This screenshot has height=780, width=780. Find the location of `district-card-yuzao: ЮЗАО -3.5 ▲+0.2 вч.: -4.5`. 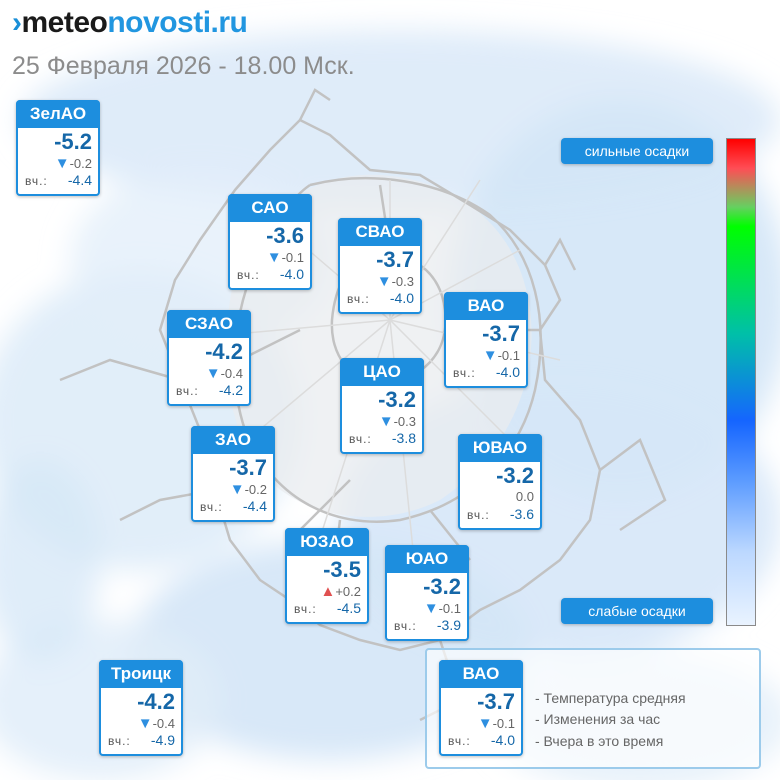

district-card-yuzao: ЮЗАО -3.5 ▲+0.2 вч.: -4.5 is located at coordinates (327, 576).